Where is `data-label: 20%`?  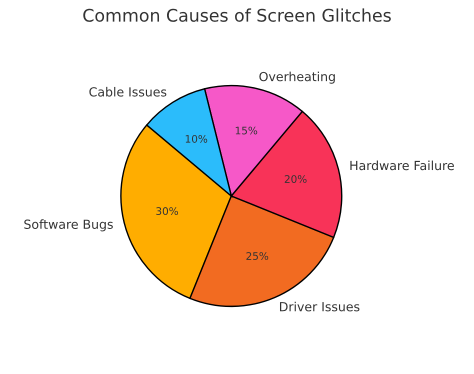 data-label: 20% is located at coordinates (295, 179).